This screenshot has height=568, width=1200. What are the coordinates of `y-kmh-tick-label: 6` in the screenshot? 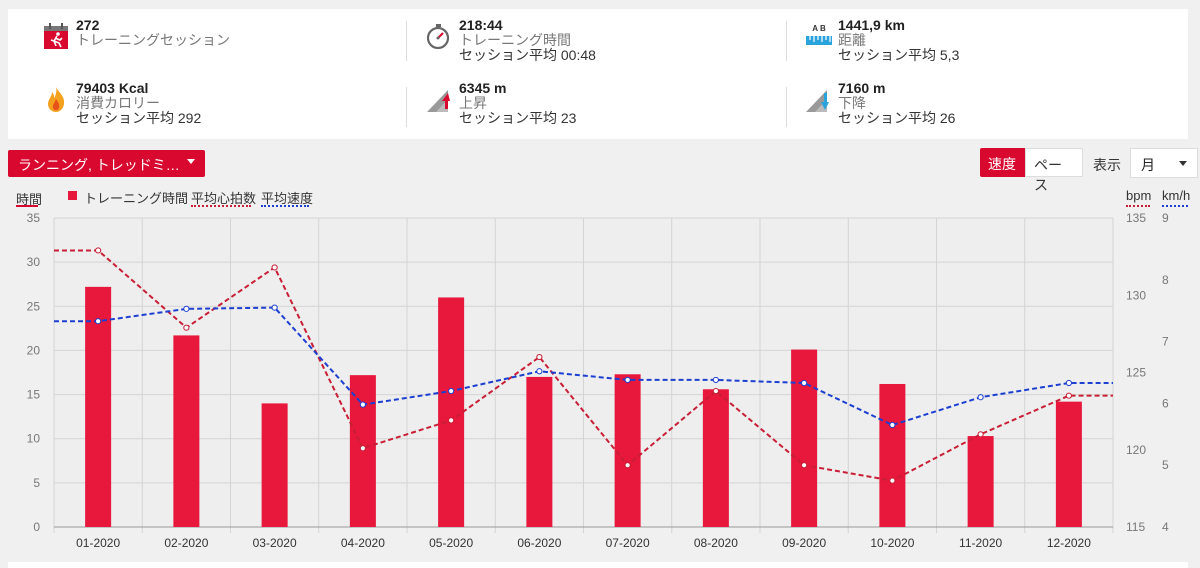 It's located at (1165, 403).